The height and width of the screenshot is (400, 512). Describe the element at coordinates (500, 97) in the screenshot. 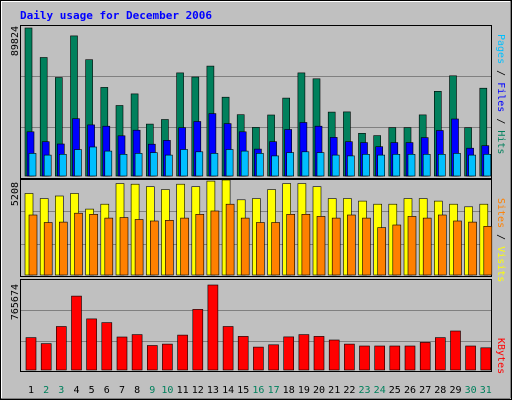

I see `legend-files: Files` at that location.